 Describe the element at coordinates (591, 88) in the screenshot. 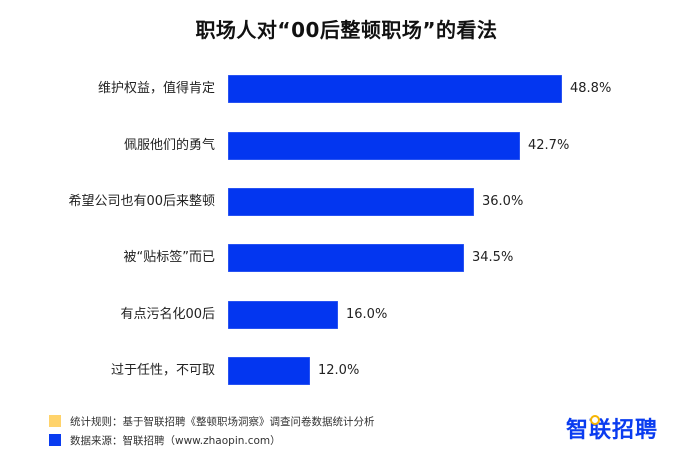

I see `value-label: 48.8%` at that location.